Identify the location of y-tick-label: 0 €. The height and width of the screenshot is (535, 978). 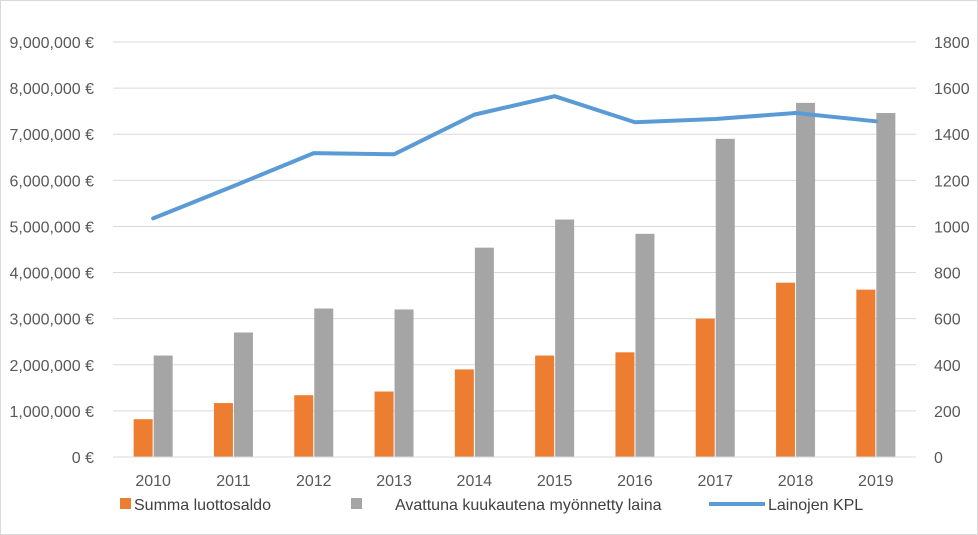
(83, 458).